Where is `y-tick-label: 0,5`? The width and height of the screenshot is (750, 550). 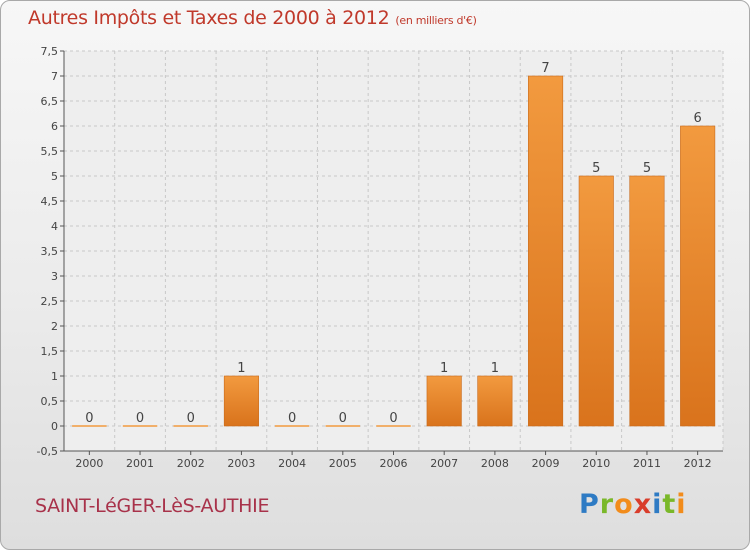
y-tick-label: 0,5 is located at coordinates (50, 401).